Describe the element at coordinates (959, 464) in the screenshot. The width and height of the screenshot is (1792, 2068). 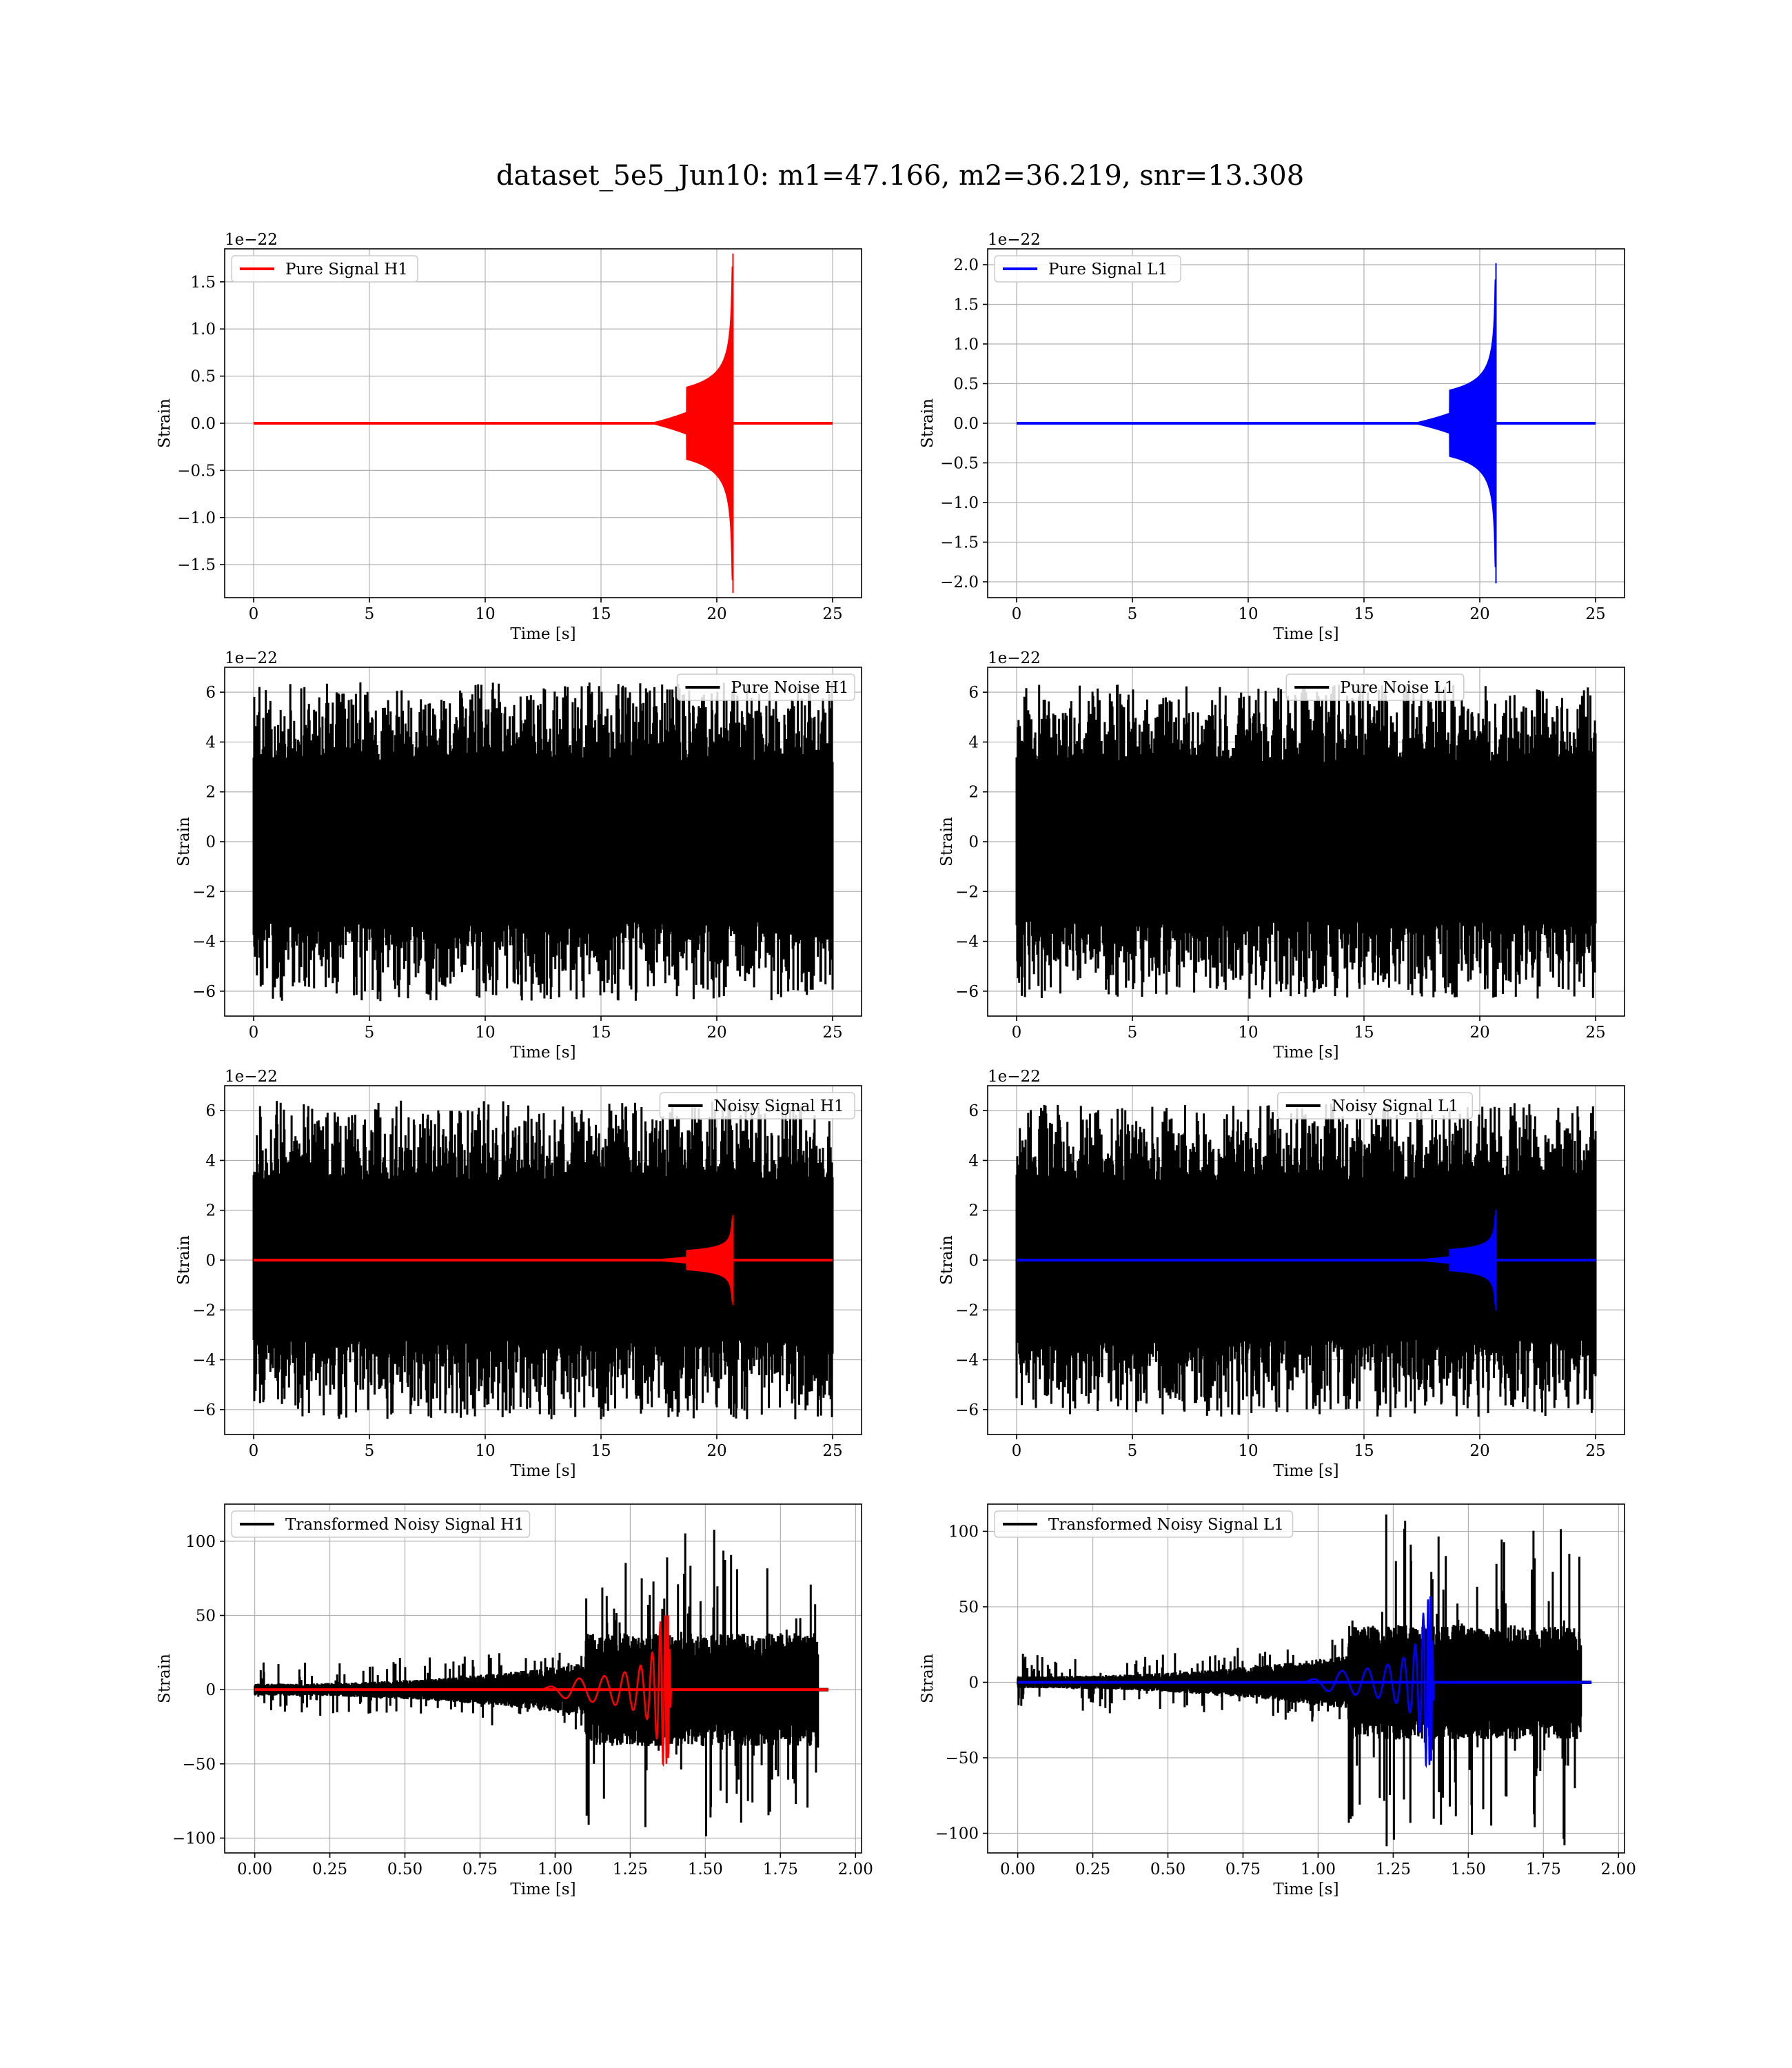
I see `y-tick-label: −0.5` at that location.